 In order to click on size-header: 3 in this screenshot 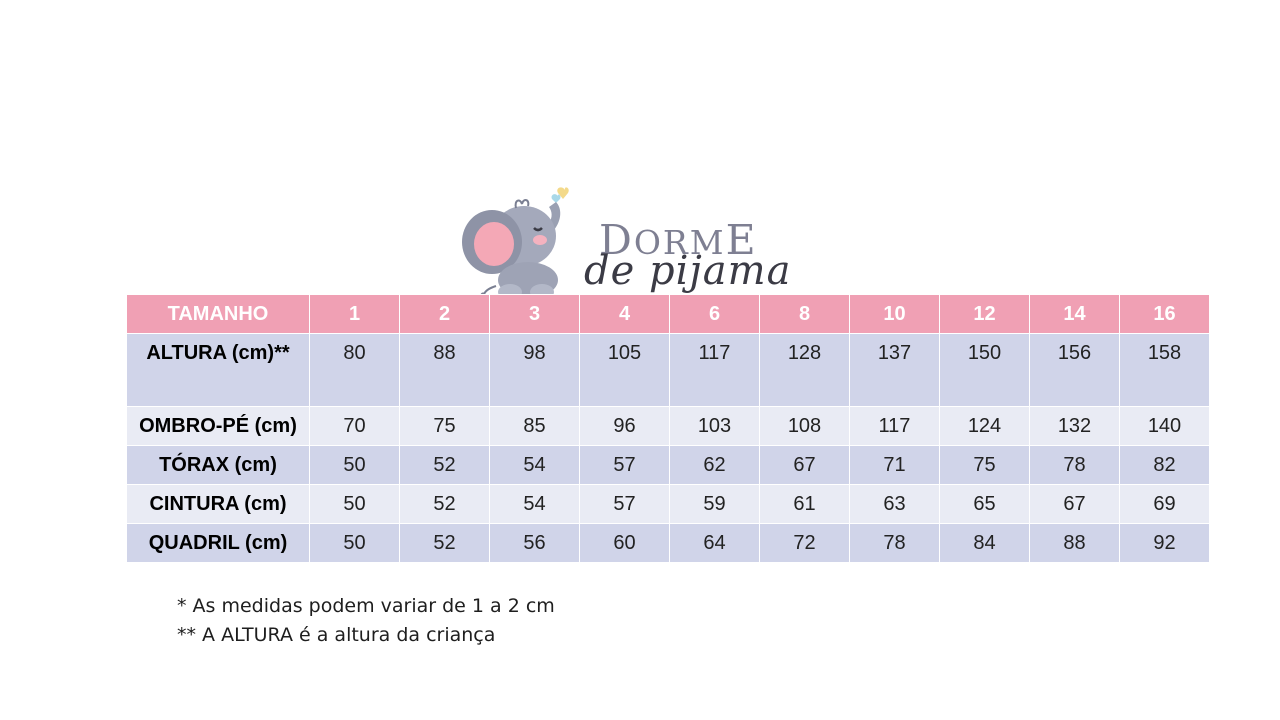, I will do `click(534, 314)`.